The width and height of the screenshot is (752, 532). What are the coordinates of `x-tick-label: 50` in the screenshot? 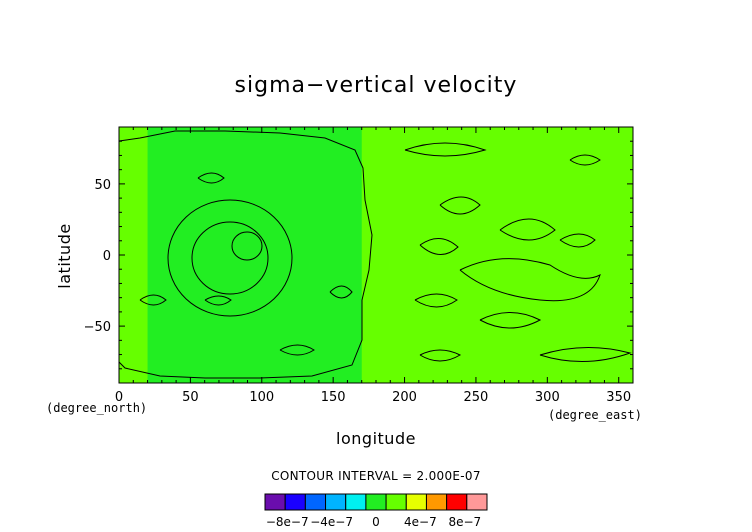 It's located at (190, 397).